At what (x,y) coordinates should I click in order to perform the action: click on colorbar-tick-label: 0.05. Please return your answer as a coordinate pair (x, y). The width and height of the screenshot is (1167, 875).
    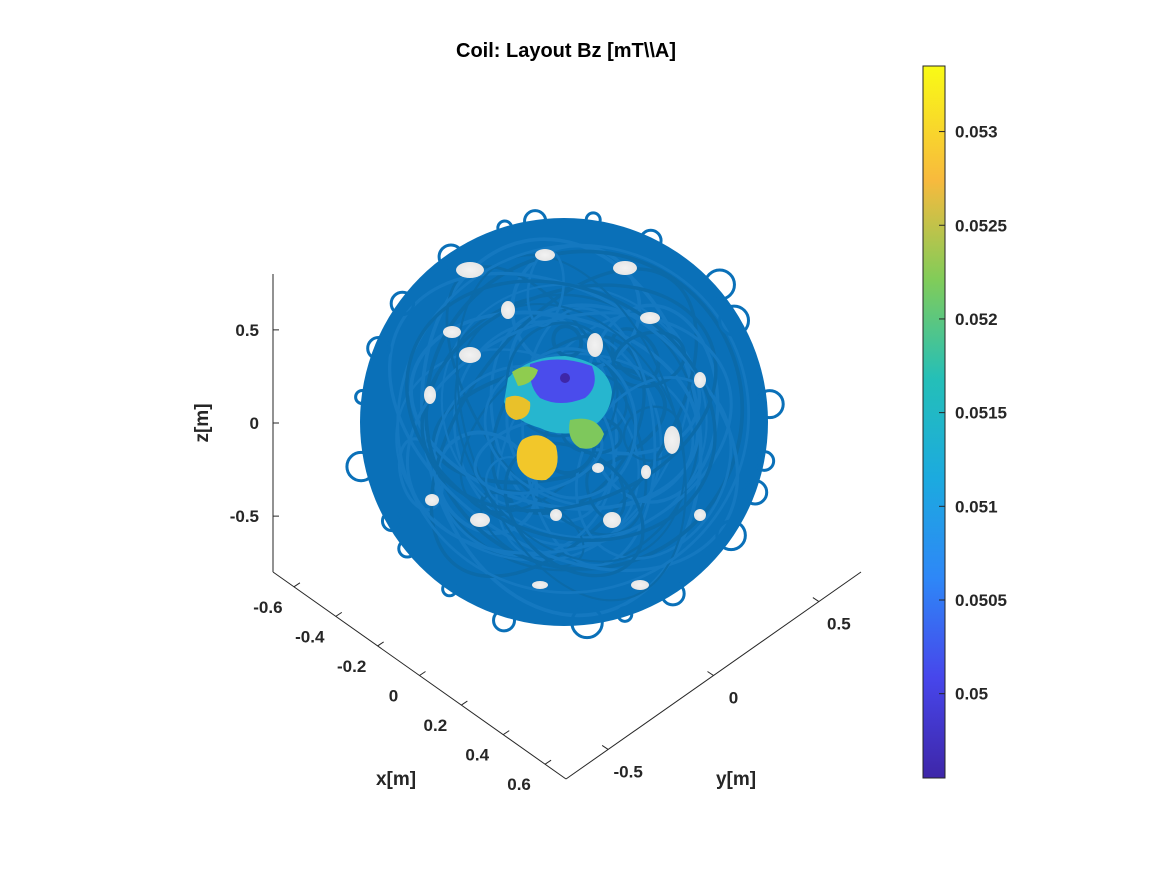
    Looking at the image, I should click on (971, 694).